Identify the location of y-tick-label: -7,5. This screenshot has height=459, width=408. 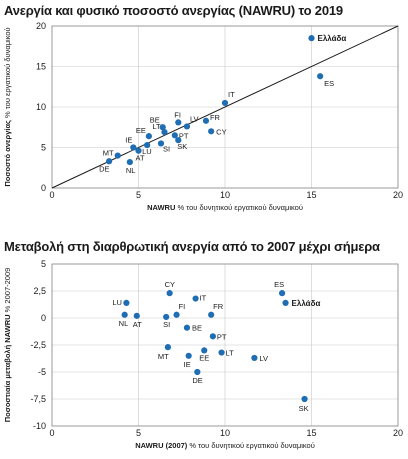
(38, 399).